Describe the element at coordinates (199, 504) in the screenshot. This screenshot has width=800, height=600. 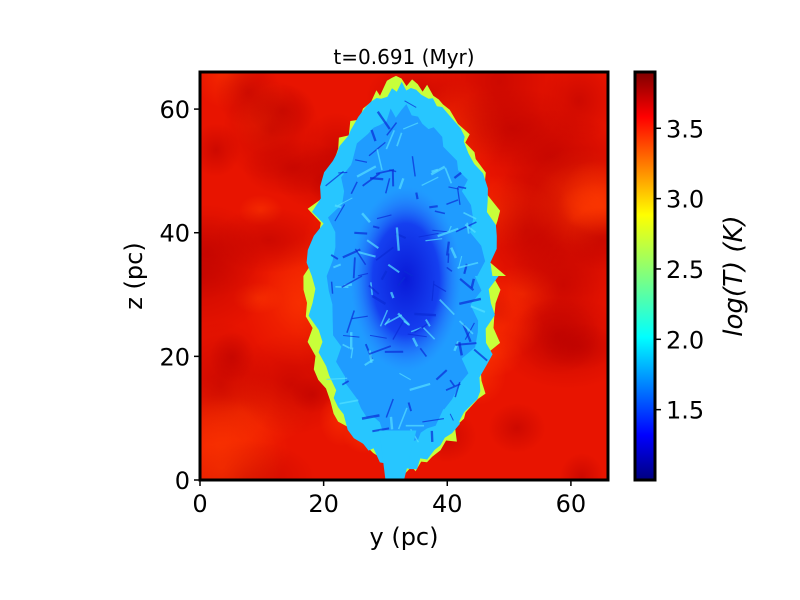
I see `x-tick-label: 0` at that location.